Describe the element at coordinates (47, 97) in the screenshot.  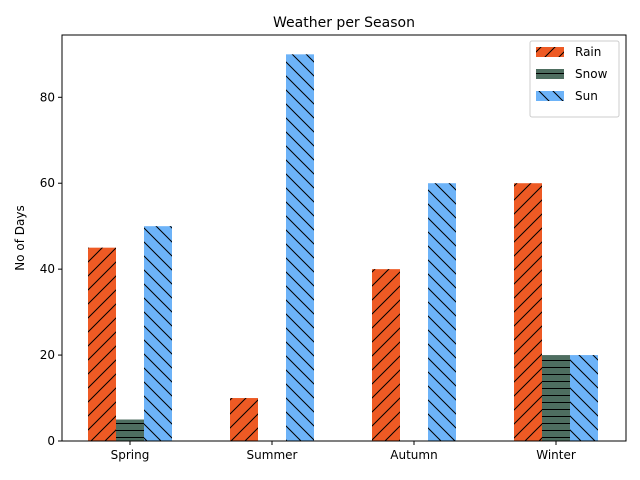
I see `y-tick-label: 80` at that location.